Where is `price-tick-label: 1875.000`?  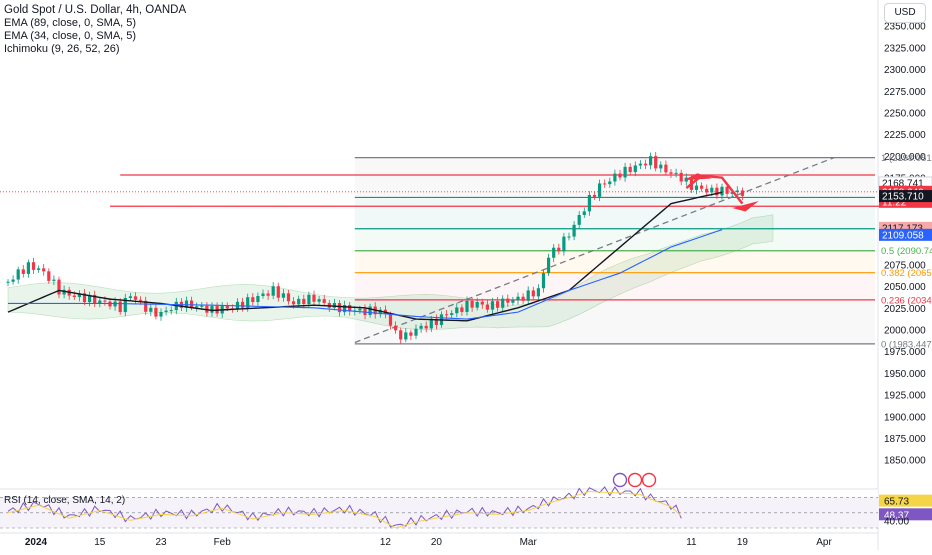 price-tick-label: 1875.000 is located at coordinates (905, 439).